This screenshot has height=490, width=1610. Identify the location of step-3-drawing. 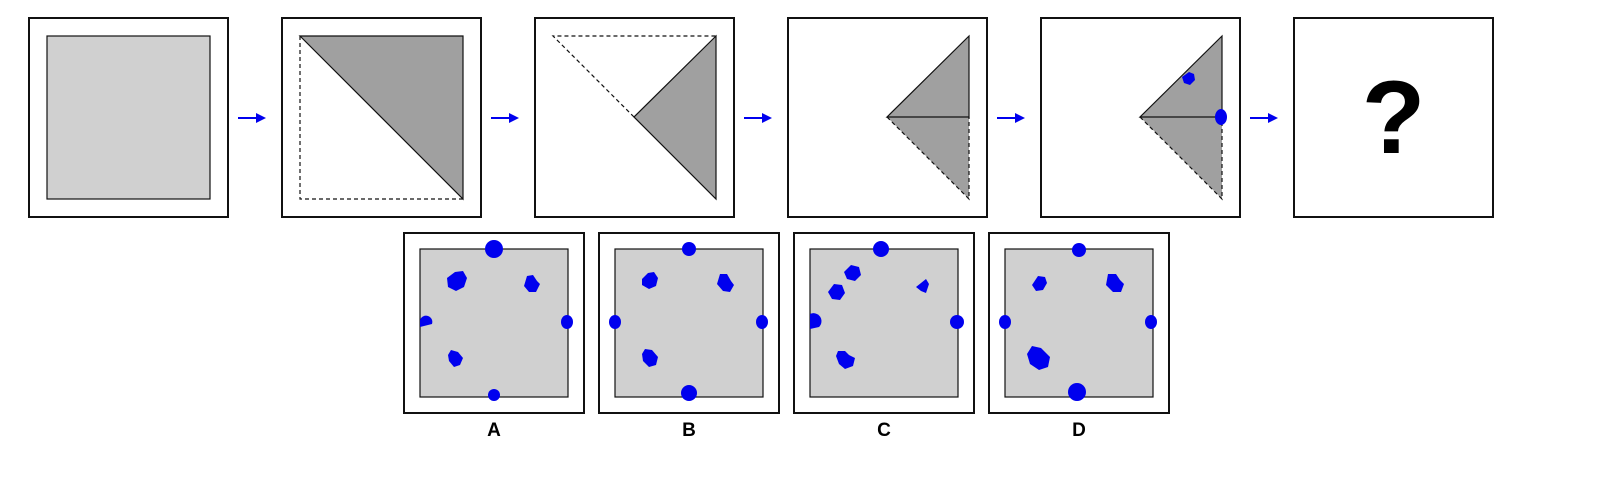
(634, 117).